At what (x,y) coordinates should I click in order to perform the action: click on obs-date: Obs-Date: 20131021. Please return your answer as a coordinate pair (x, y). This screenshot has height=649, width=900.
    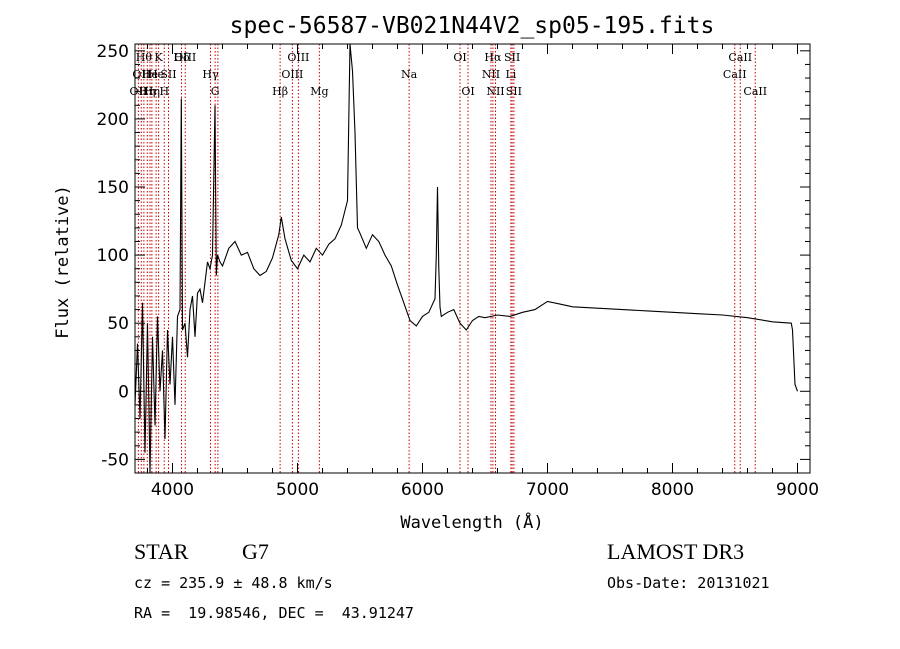
    Looking at the image, I should click on (688, 583).